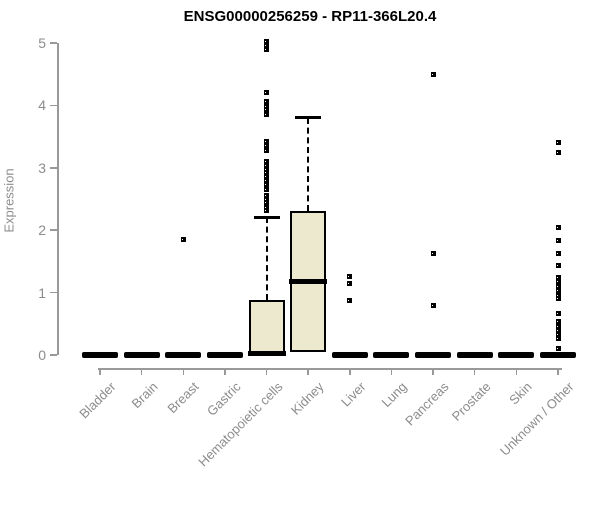 The height and width of the screenshot is (531, 600). What do you see at coordinates (42, 230) in the screenshot?
I see `y-tick-label: 2` at bounding box center [42, 230].